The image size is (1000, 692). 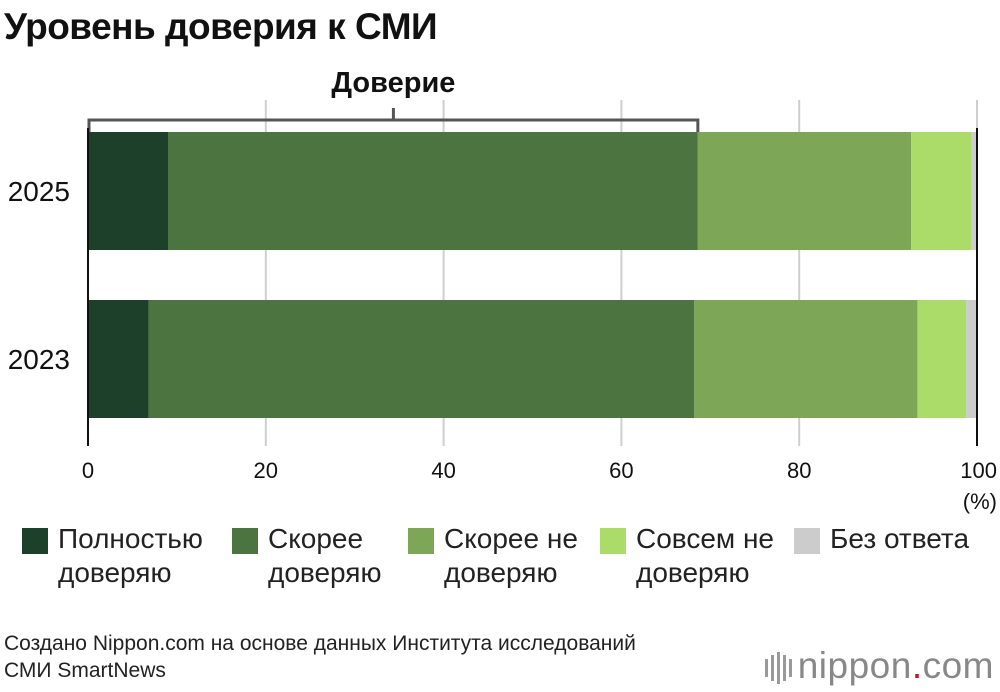 What do you see at coordinates (443, 470) in the screenshot?
I see `x-tick-label: 40` at bounding box center [443, 470].